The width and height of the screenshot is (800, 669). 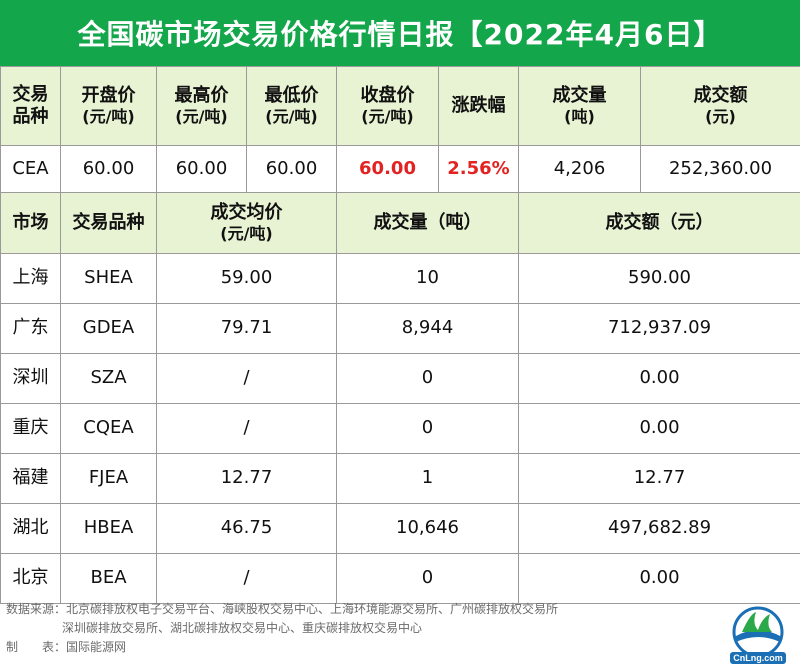 What do you see at coordinates (201, 106) in the screenshot?
I see `header-high: 最高价 (元/吨)` at bounding box center [201, 106].